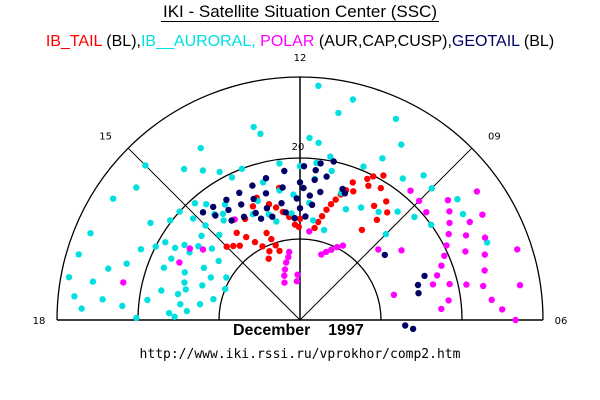 The image size is (600, 400). What do you see at coordinates (287, 41) in the screenshot?
I see `legend-entry-polar: POLAR` at bounding box center [287, 41].